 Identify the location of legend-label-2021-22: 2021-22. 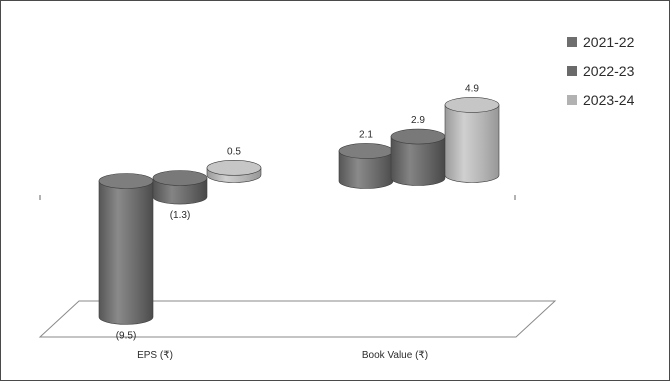
(609, 42).